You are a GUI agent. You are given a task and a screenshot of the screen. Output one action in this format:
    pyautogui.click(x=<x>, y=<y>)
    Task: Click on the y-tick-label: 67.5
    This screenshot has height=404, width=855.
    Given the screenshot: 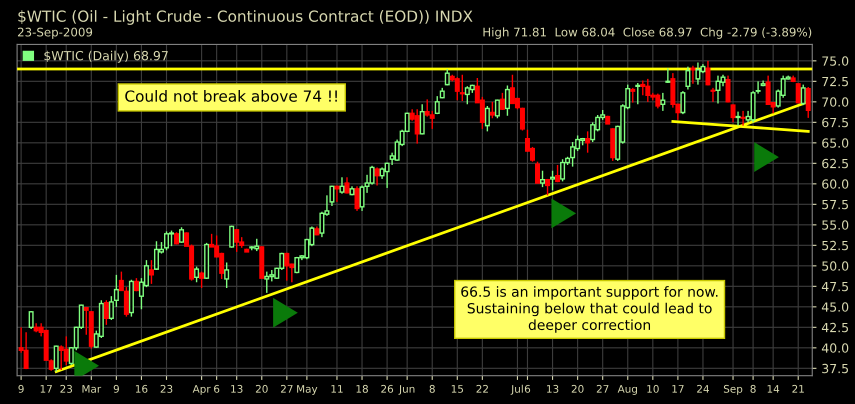 What is the action you would take?
    pyautogui.click(x=835, y=123)
    